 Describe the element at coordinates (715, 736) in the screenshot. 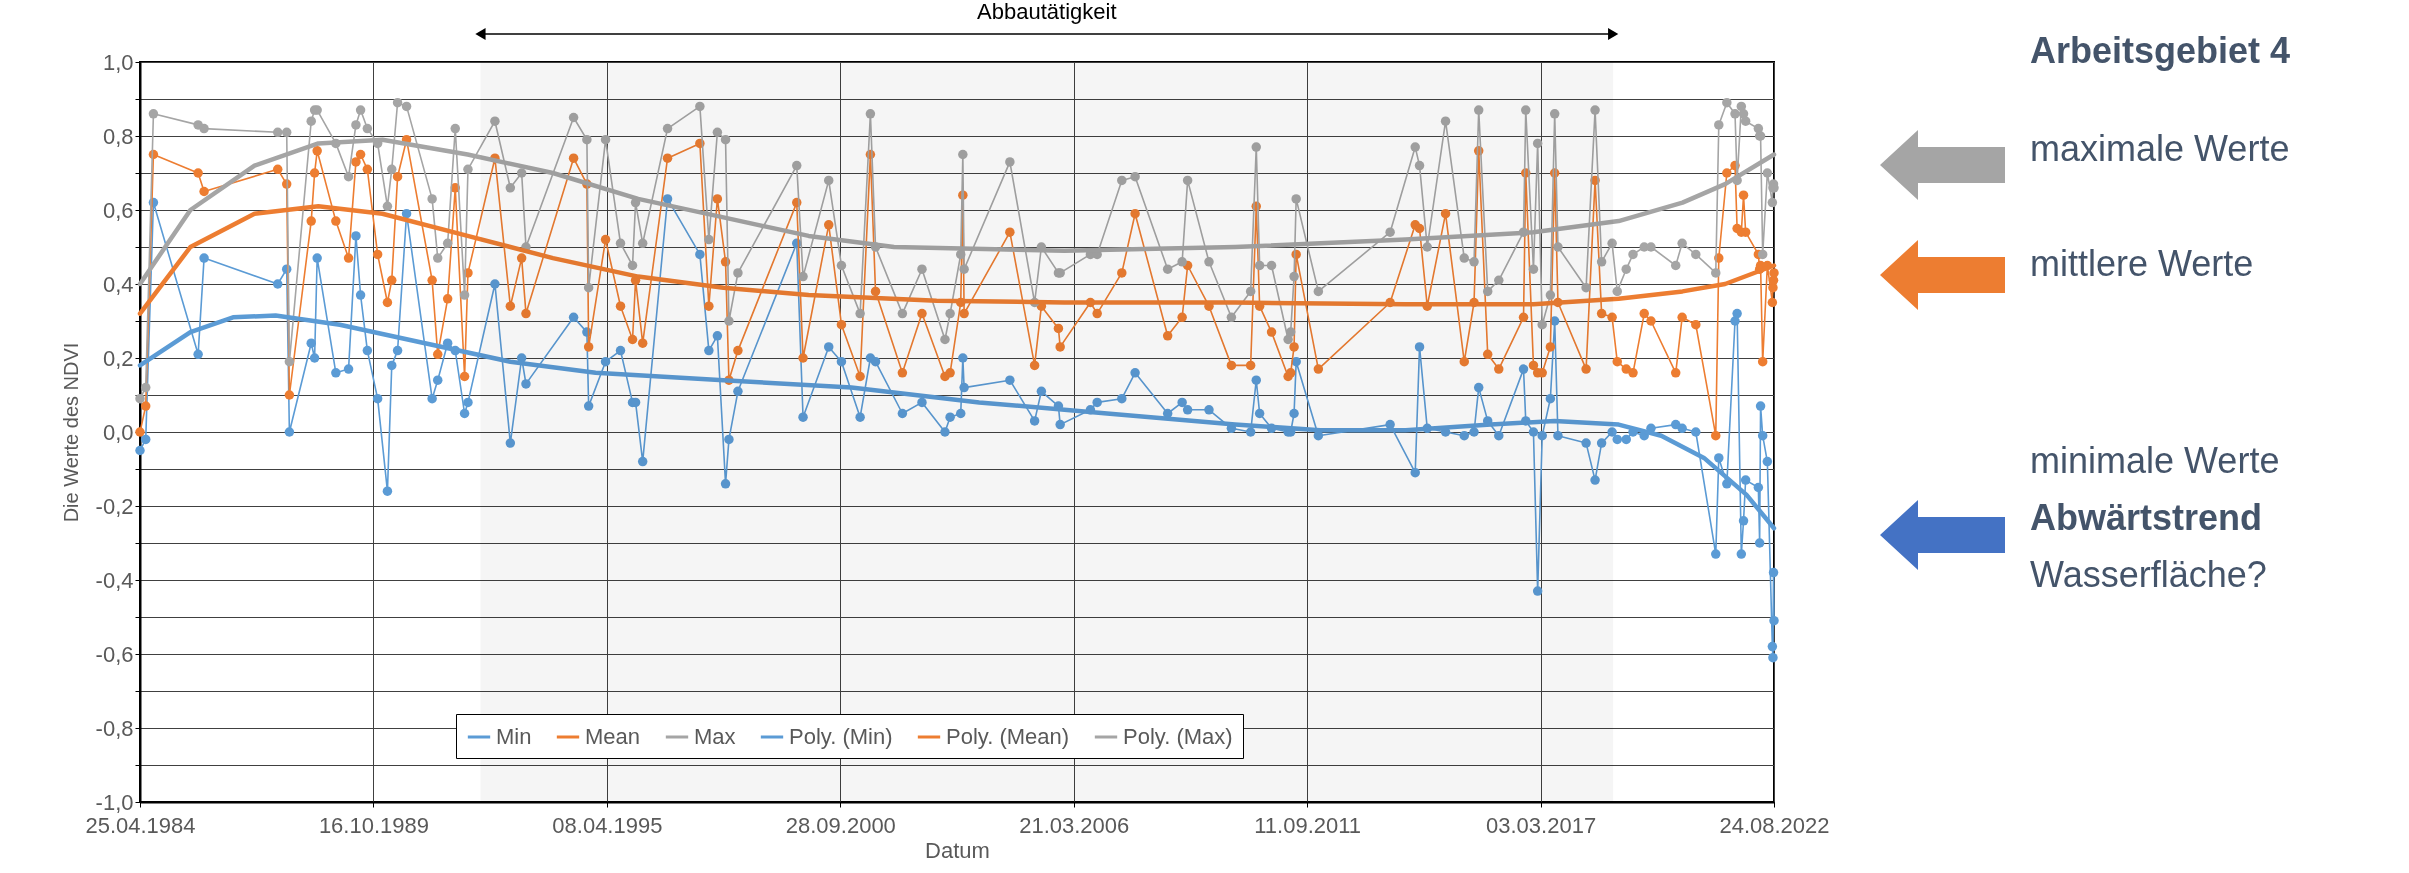

I see `legend-label: Max` at that location.